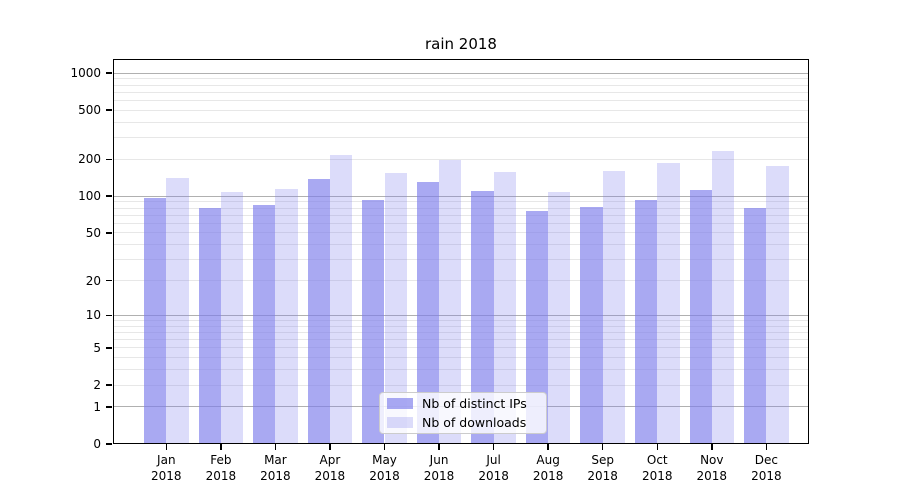 This screenshot has height=500, width=900. Describe the element at coordinates (548, 468) in the screenshot. I see `x-tick-label: Aug 2018` at that location.